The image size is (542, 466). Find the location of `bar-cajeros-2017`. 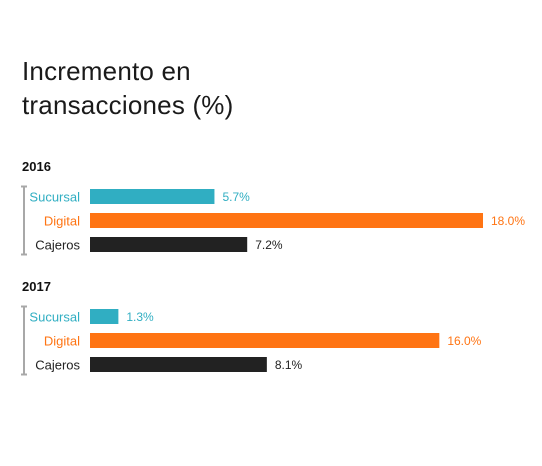

bar-cajeros-2017 is located at coordinates (178, 364).